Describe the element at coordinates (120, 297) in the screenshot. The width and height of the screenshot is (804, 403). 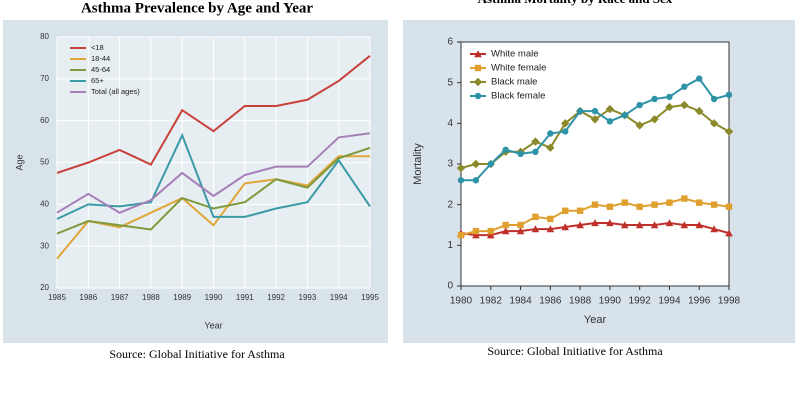
I see `x-tick-label: 1987` at that location.